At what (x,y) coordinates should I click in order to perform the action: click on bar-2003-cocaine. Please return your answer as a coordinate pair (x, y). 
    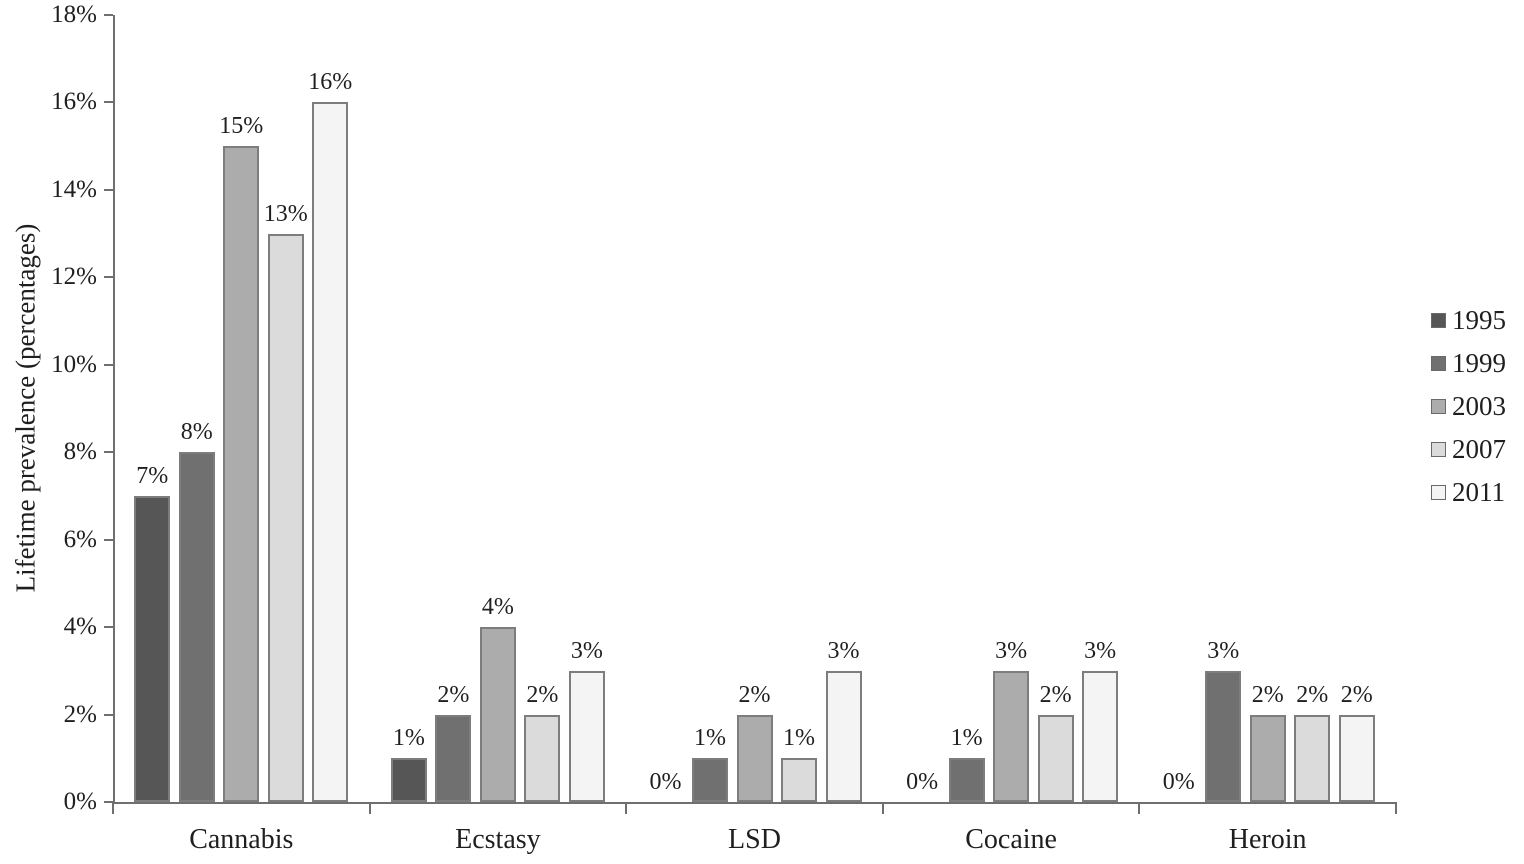
    Looking at the image, I should click on (1011, 736).